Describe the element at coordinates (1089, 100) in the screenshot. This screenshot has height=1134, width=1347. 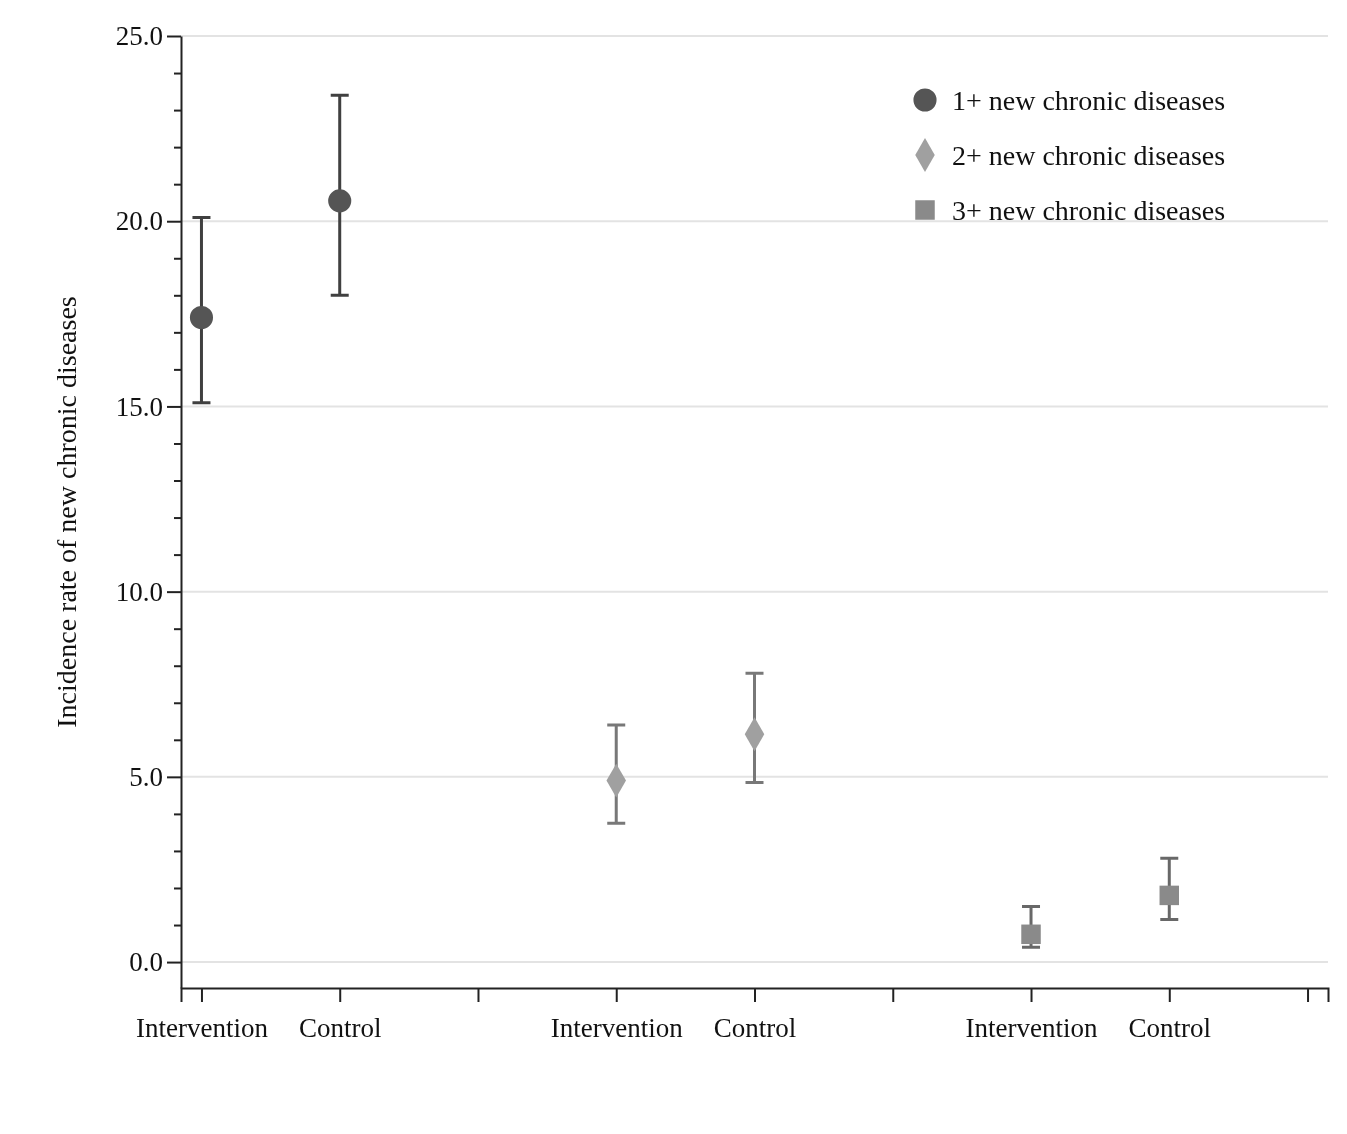
I see `legend-label: 1+ new chronic diseases` at that location.